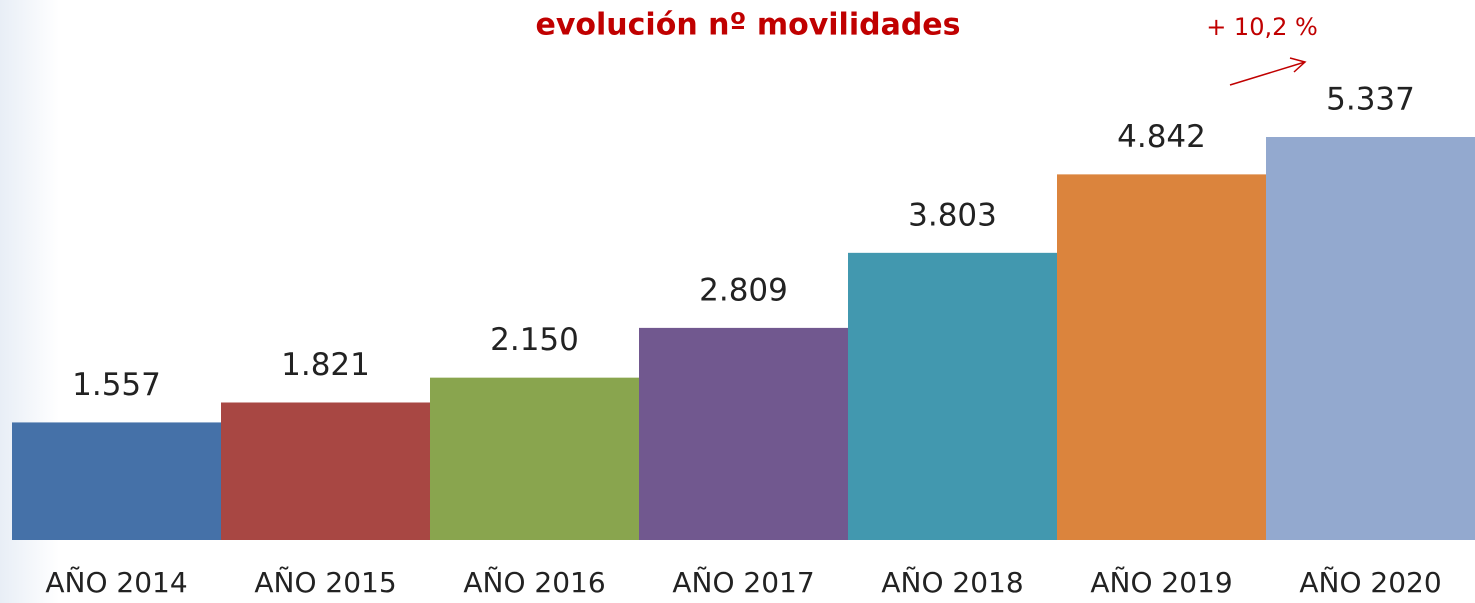 Image resolution: width=1475 pixels, height=603 pixels. I want to click on x-tick-label: AÑO 2014, so click(116, 582).